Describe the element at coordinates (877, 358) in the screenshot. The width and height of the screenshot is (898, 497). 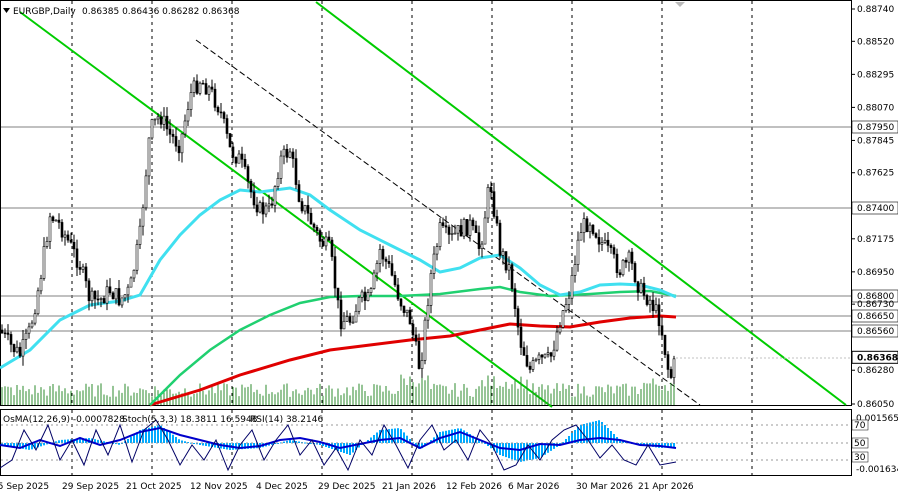
I see `current-price-label: 0.86368` at that location.